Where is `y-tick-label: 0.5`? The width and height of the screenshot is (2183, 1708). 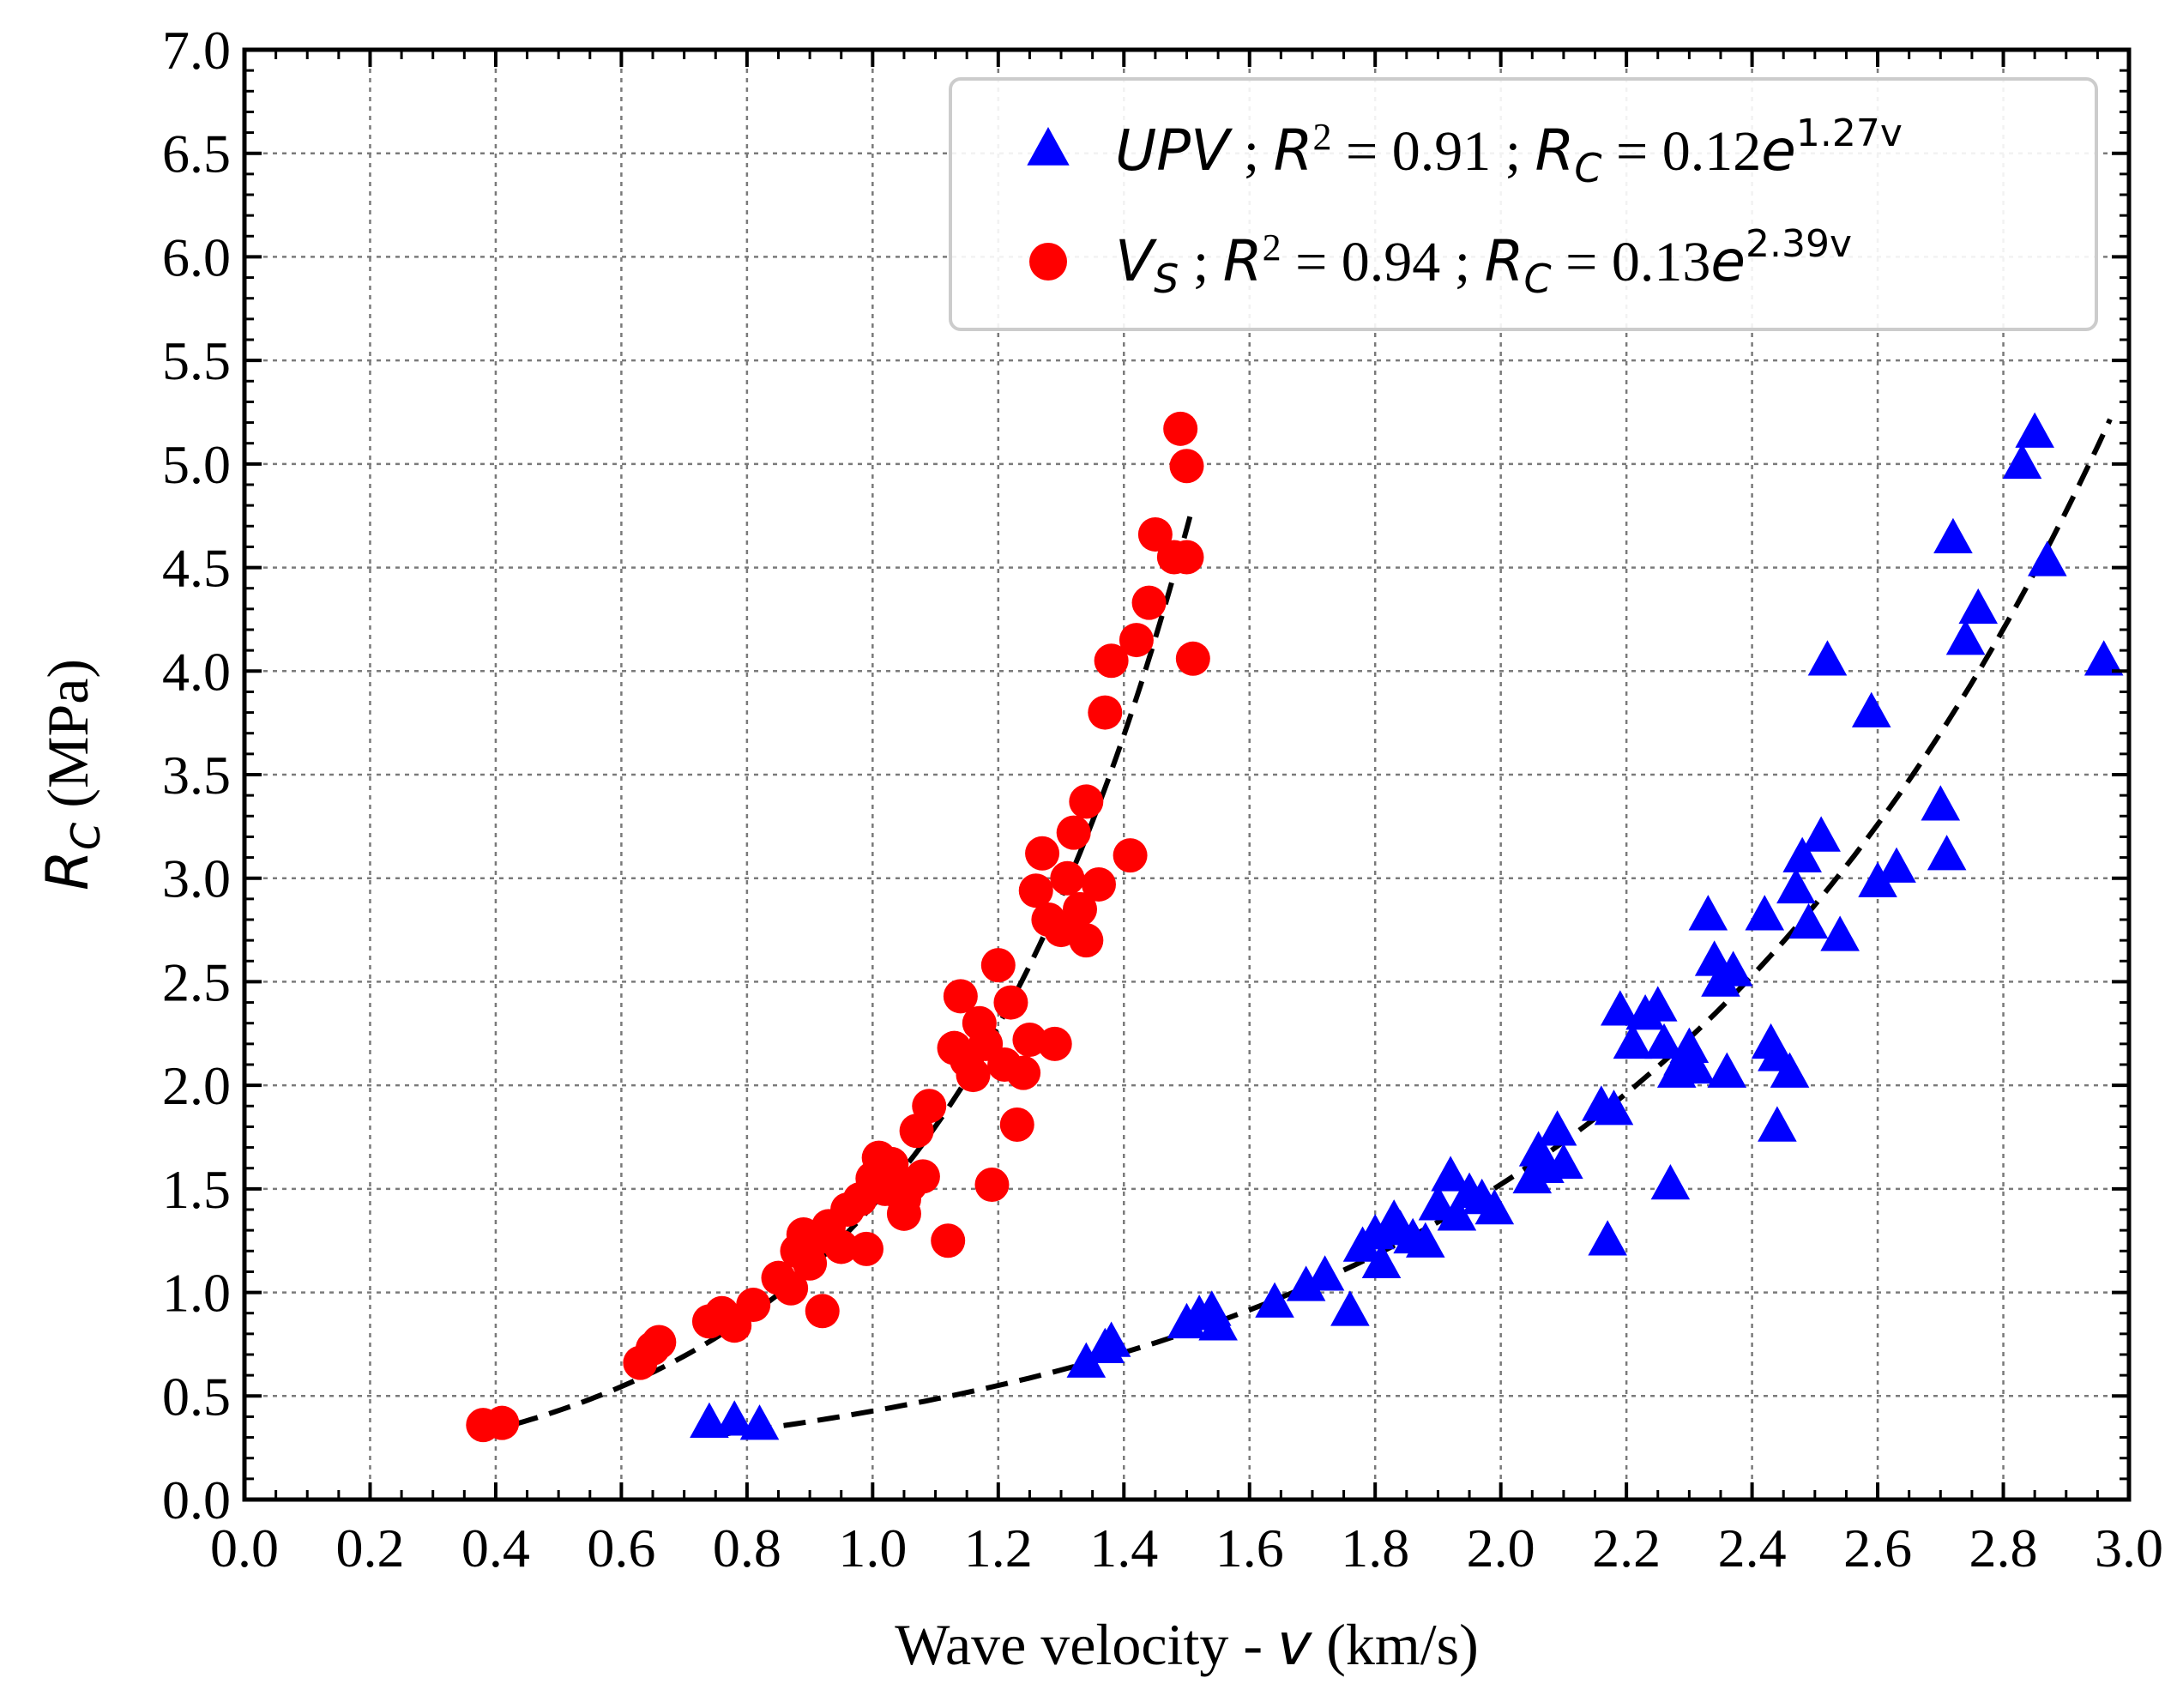 y-tick-label: 0.5 is located at coordinates (196, 1396).